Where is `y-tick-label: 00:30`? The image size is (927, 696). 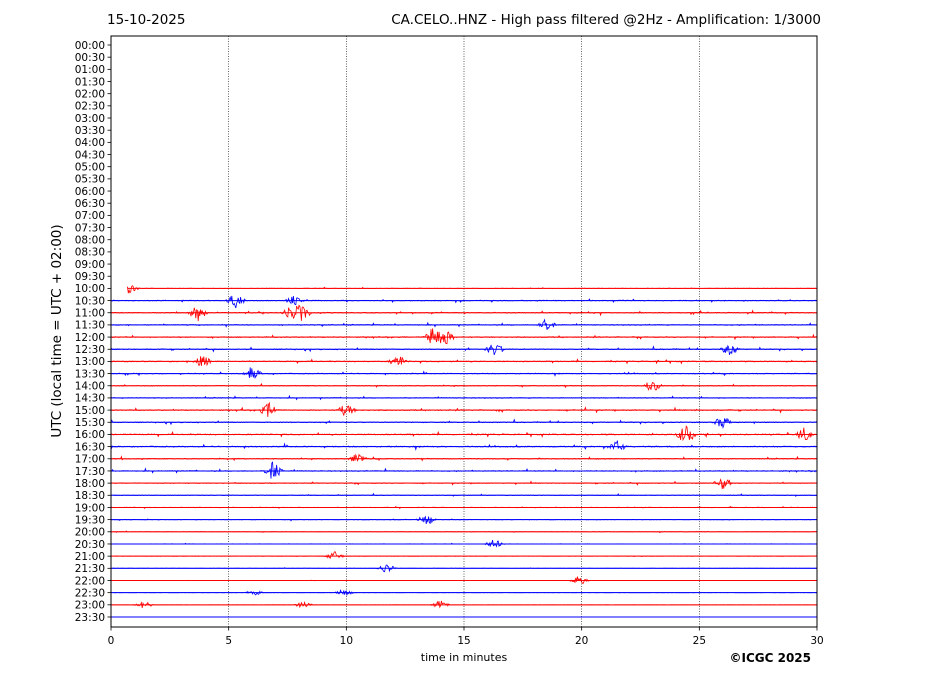 y-tick-label: 00:30 is located at coordinates (90, 58).